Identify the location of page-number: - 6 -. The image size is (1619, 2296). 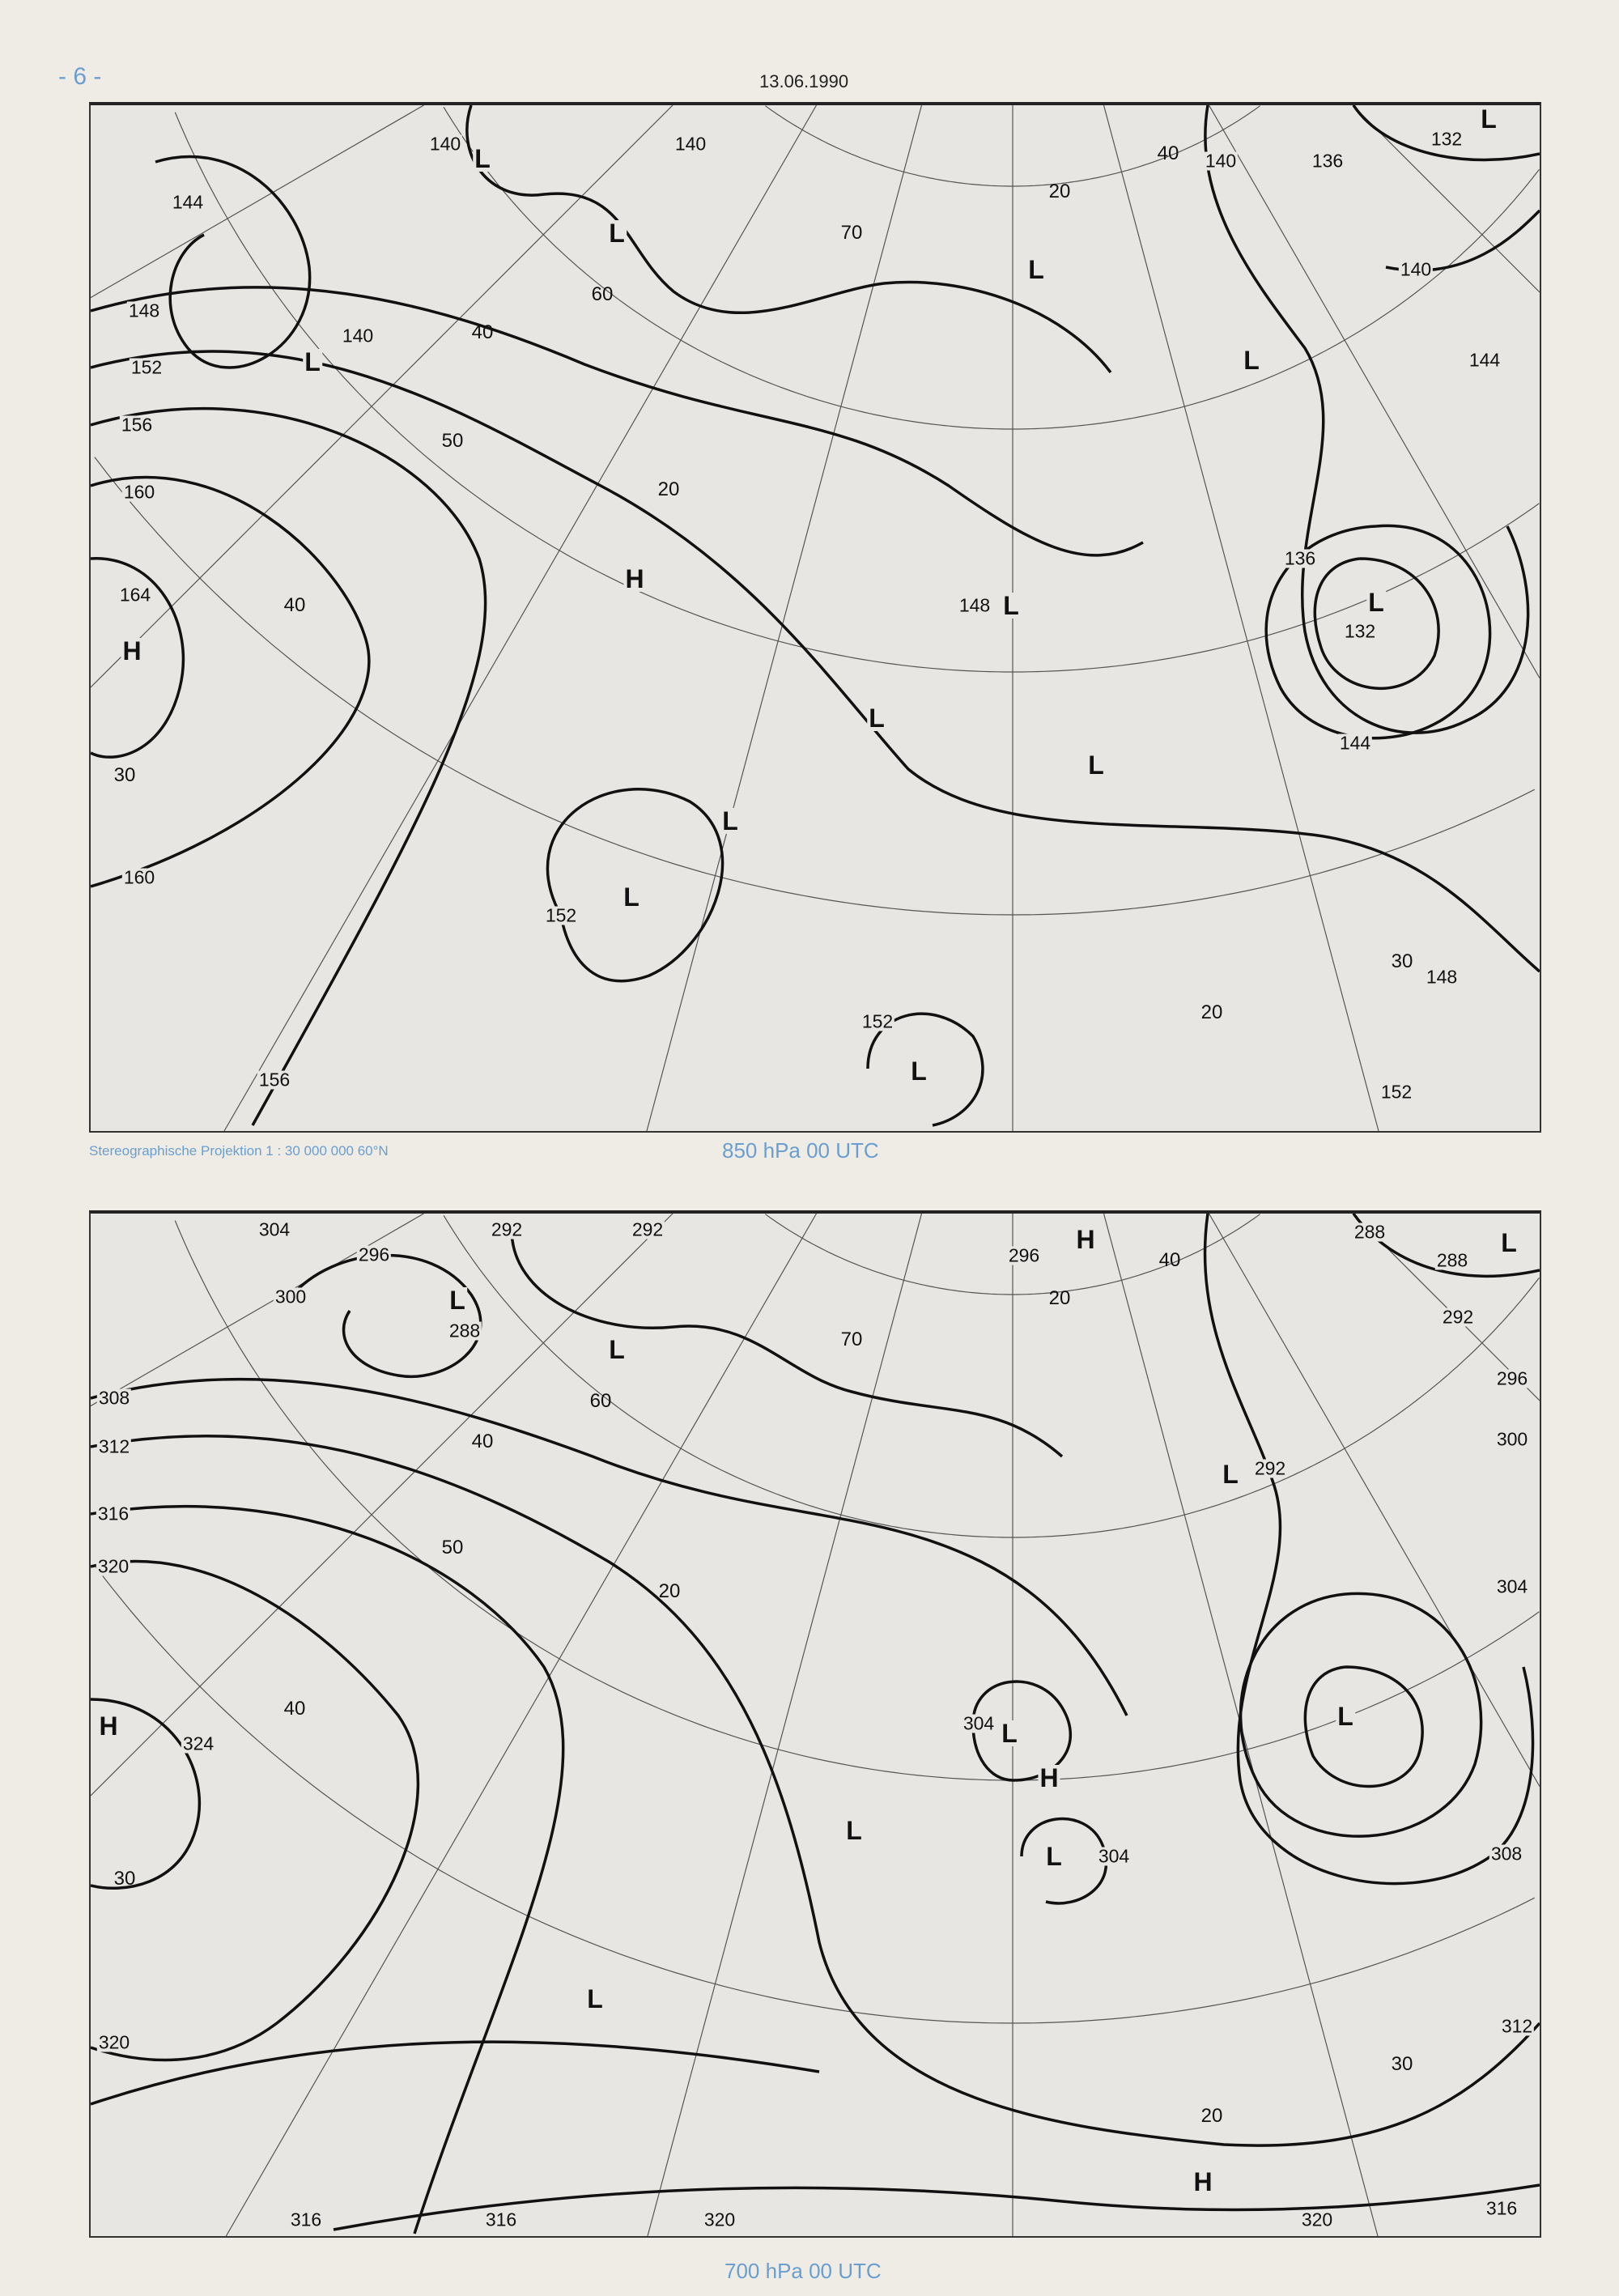
(80, 76).